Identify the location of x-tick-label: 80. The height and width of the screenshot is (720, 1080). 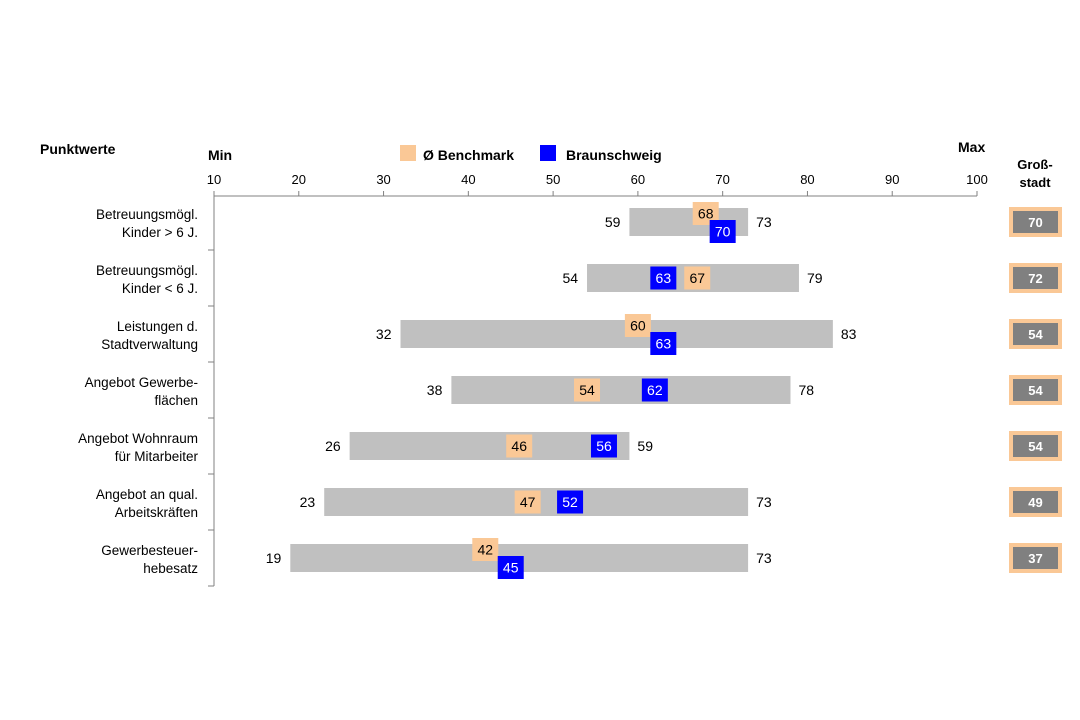
(807, 179).